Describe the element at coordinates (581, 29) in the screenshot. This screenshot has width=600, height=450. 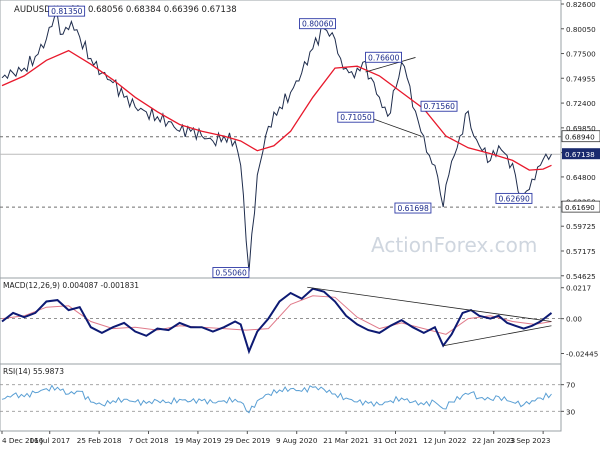
I see `price-y-tick-label: 0.80050` at that location.